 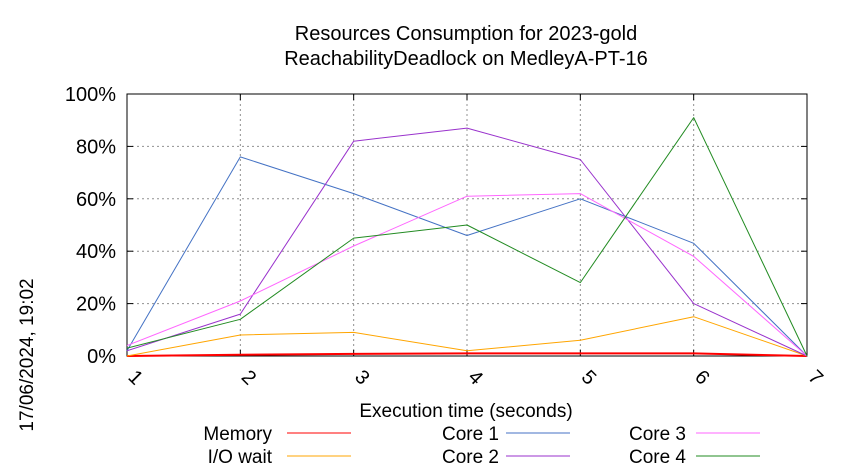 I want to click on y-tick-label: 80%, so click(x=96, y=147).